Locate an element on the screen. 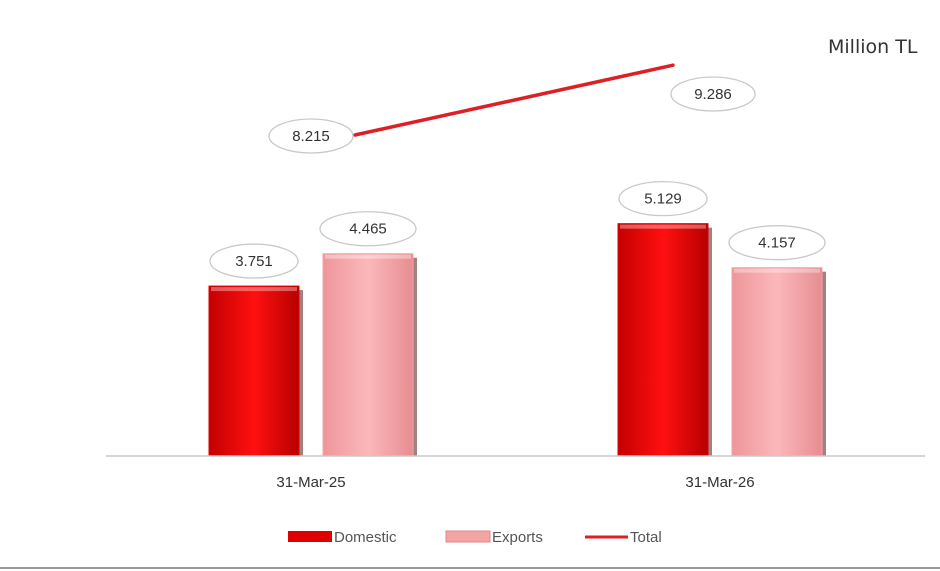 The width and height of the screenshot is (940, 571). exports-value-label-0-bubble is located at coordinates (368, 229).